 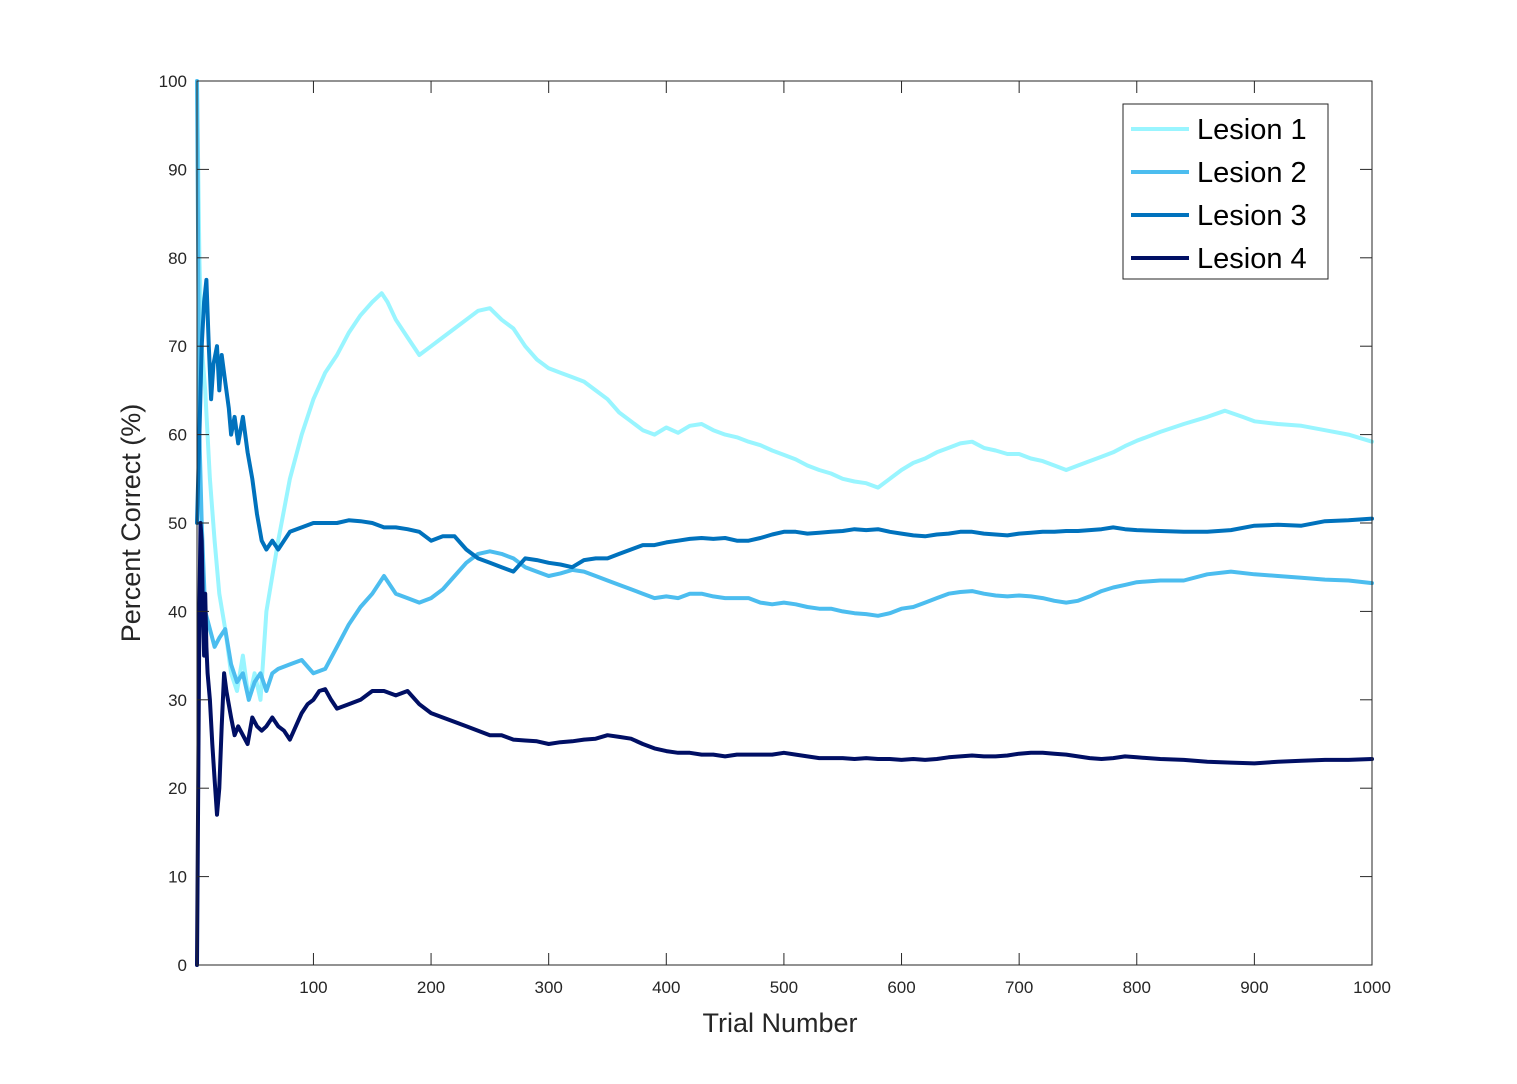 What do you see at coordinates (901, 987) in the screenshot?
I see `x-tick-label: 600` at bounding box center [901, 987].